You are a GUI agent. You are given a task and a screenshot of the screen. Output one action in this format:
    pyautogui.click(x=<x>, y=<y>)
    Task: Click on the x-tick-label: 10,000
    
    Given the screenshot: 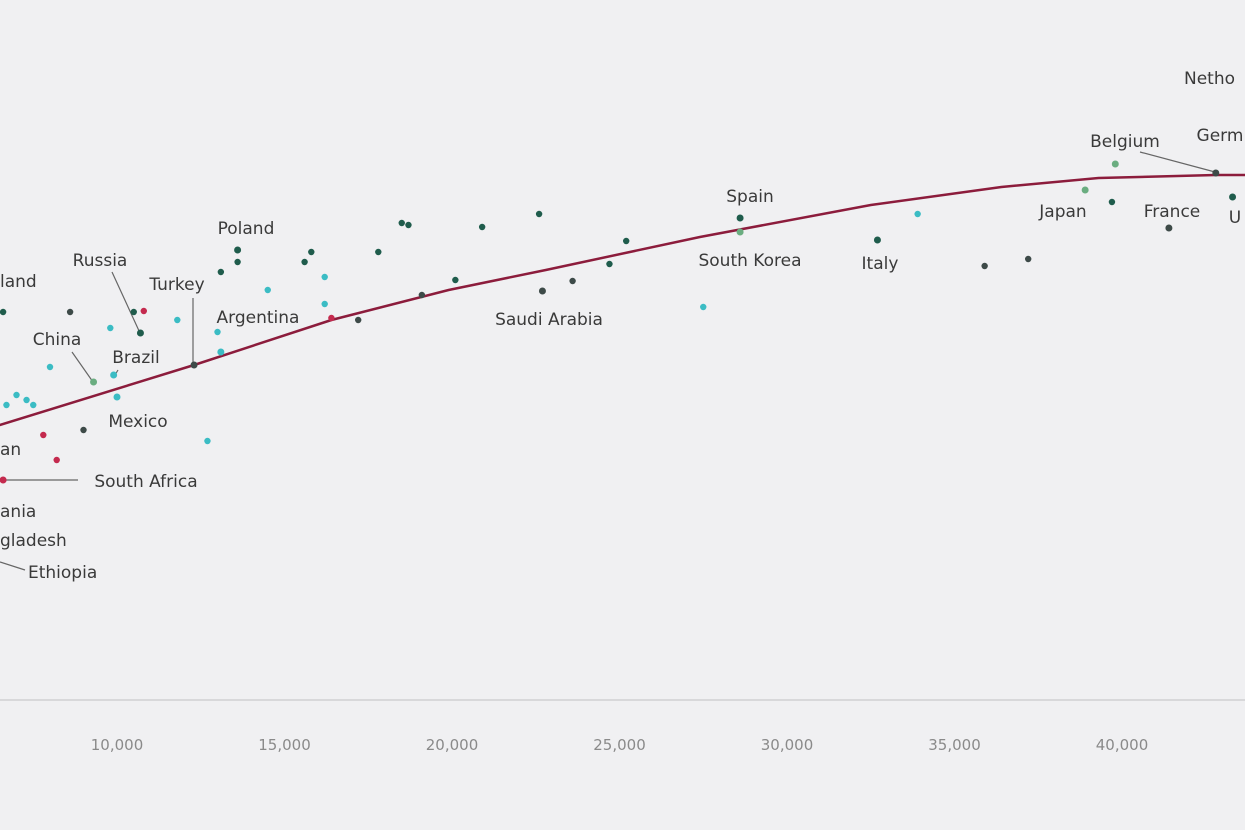 What is the action you would take?
    pyautogui.click(x=117, y=745)
    